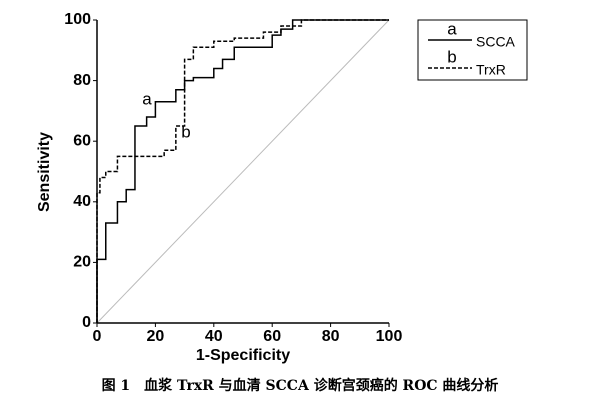 This screenshot has width=590, height=413. What do you see at coordinates (214, 336) in the screenshot?
I see `x-tick-label: 40` at bounding box center [214, 336].